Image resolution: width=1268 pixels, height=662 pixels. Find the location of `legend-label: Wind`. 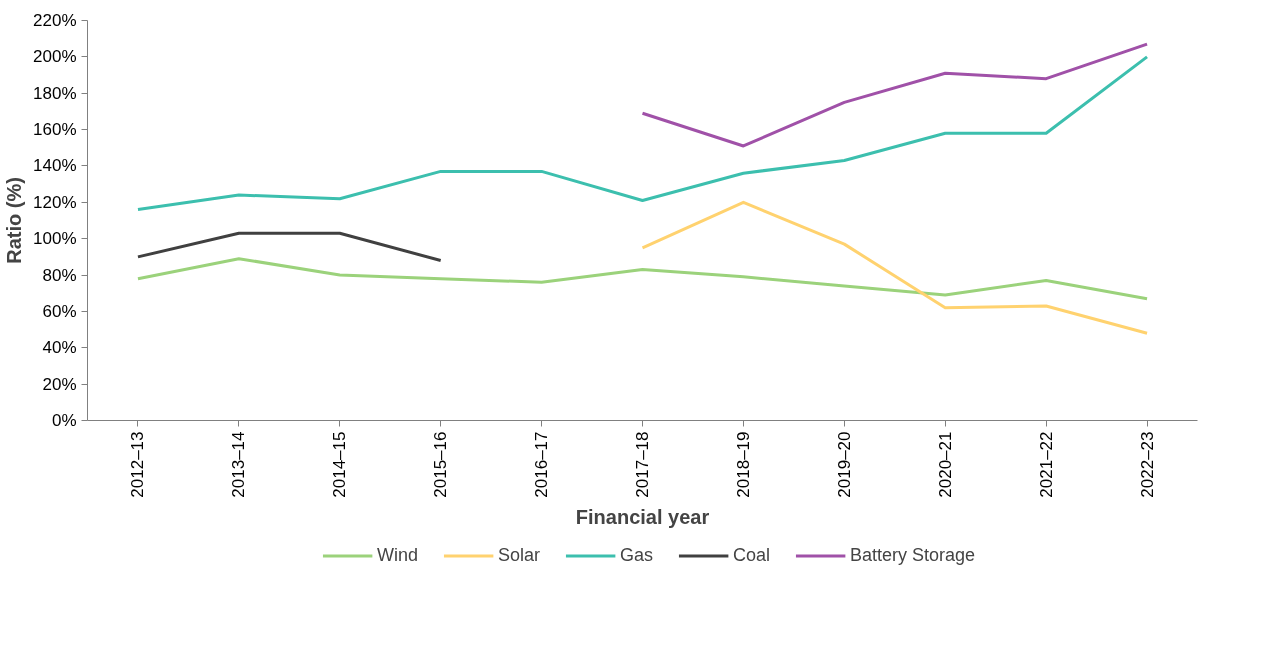

legend-label: Wind is located at coordinates (397, 555).